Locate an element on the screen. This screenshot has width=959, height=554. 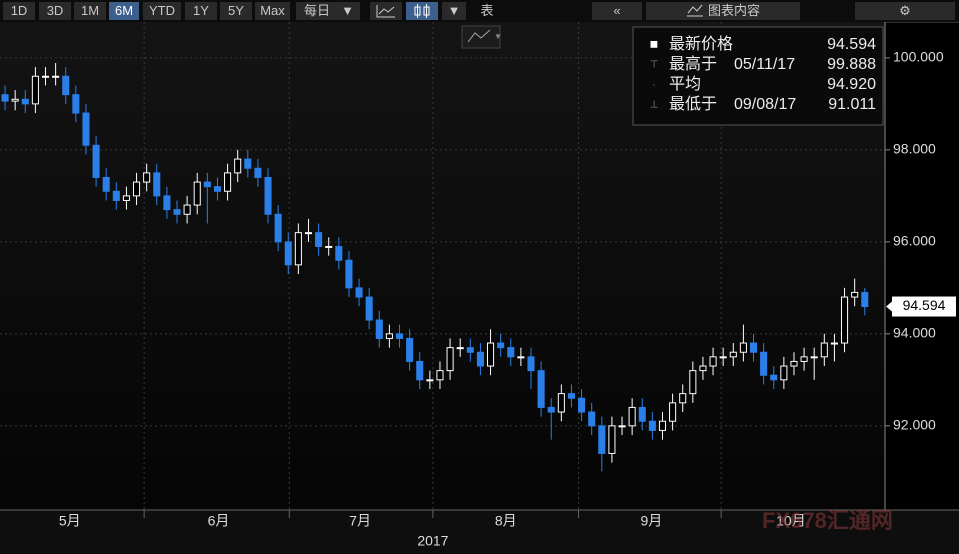
range-button: YTD is located at coordinates (162, 11).